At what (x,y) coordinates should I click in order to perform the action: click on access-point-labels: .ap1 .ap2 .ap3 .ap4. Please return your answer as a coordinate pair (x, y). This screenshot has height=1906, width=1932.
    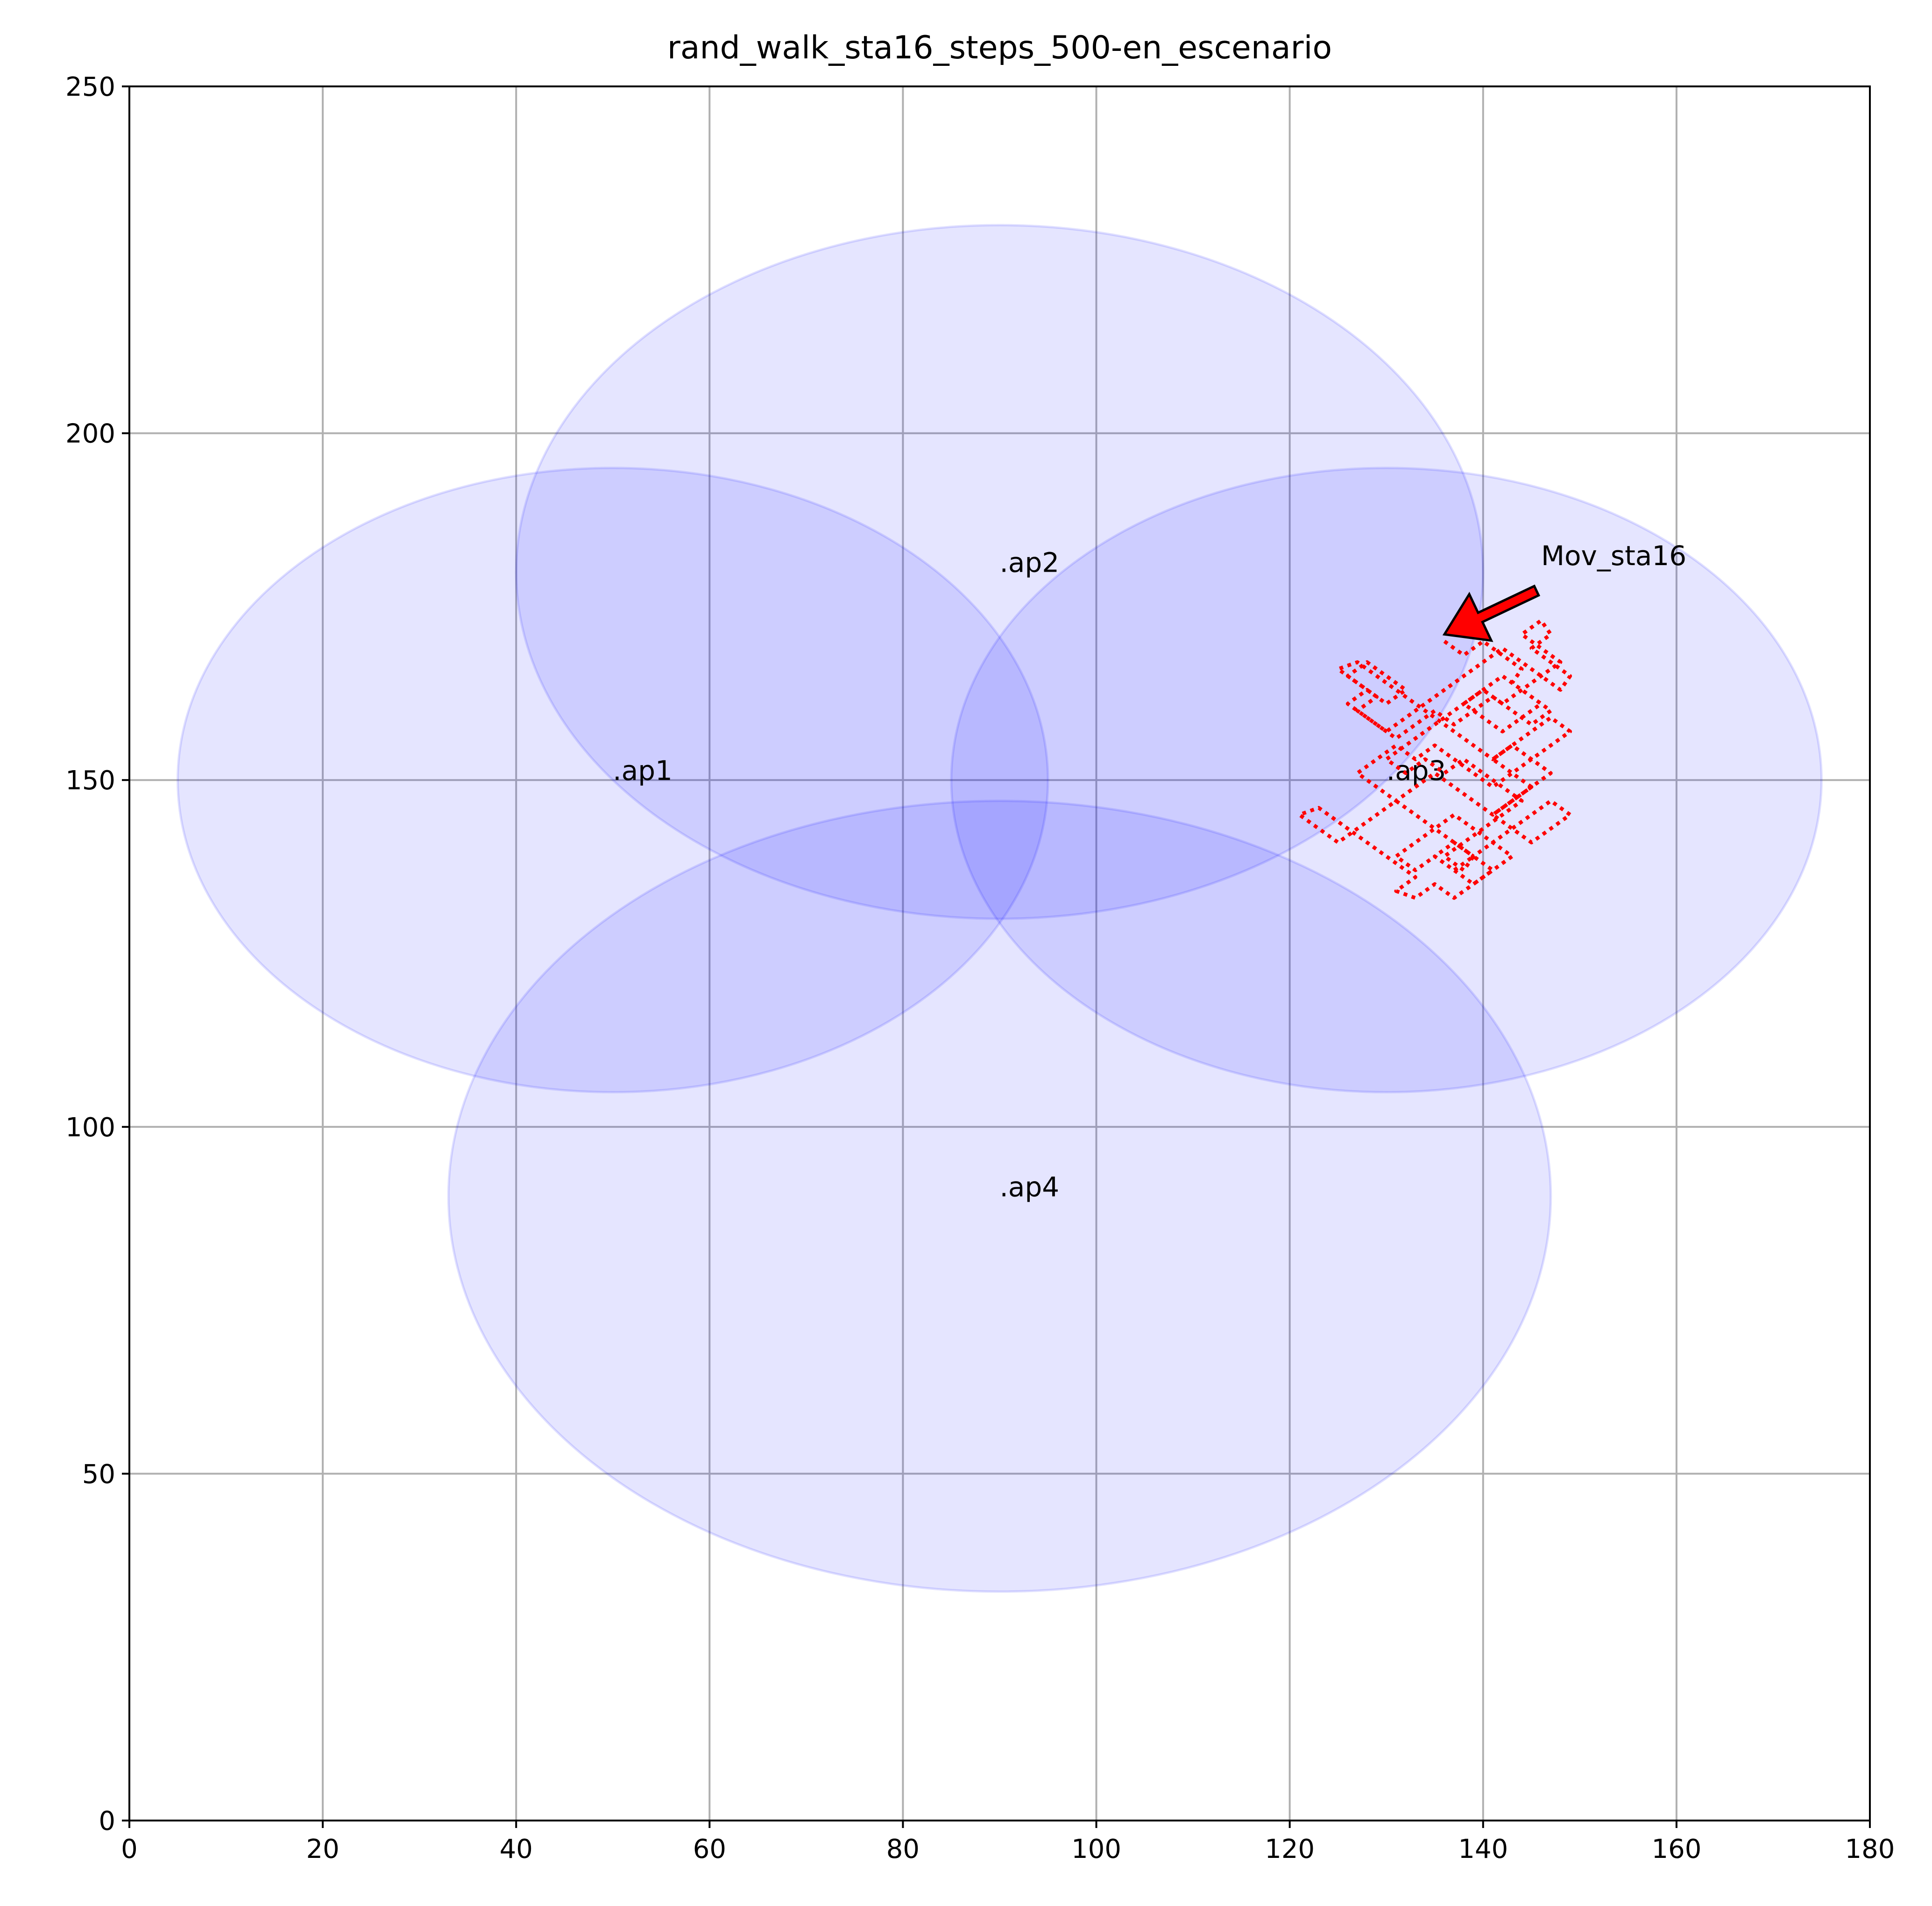
    Looking at the image, I should click on (1029, 875).